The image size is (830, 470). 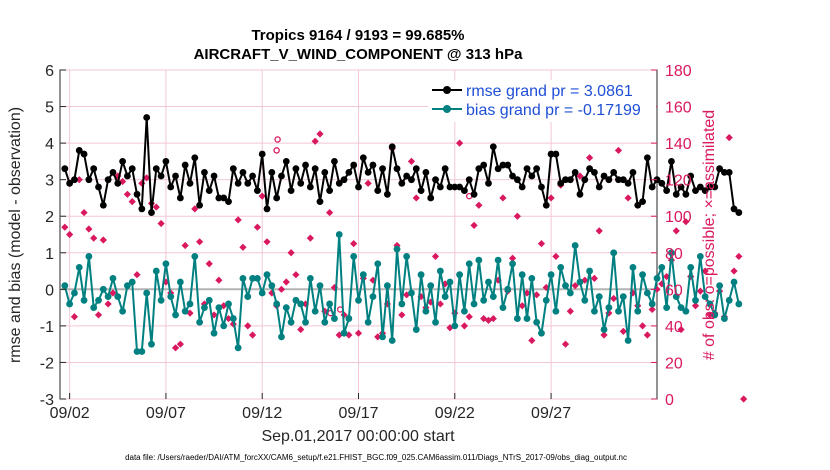 I want to click on y-right-tick-label: 40, so click(x=674, y=327).